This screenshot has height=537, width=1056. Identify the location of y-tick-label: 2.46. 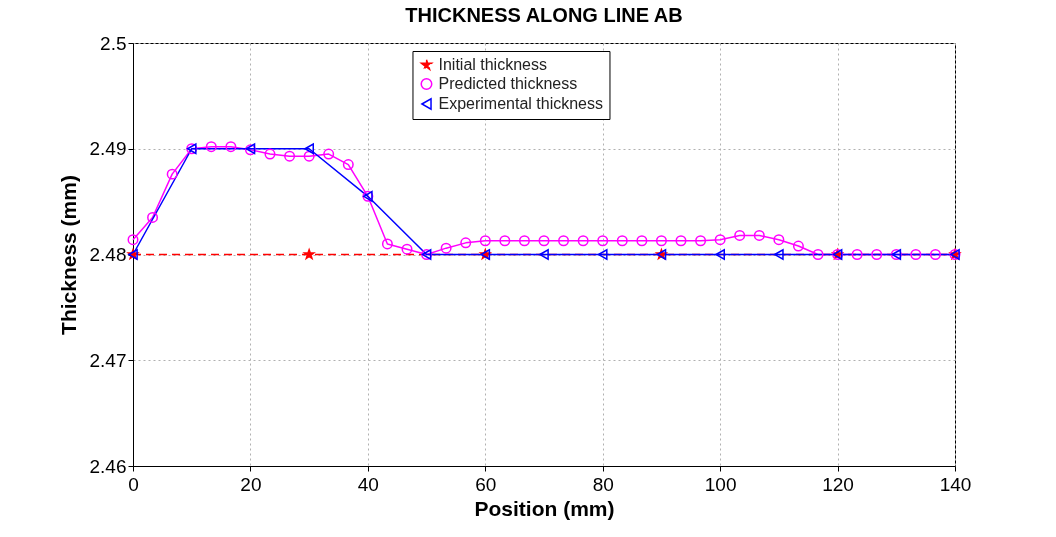
(108, 466).